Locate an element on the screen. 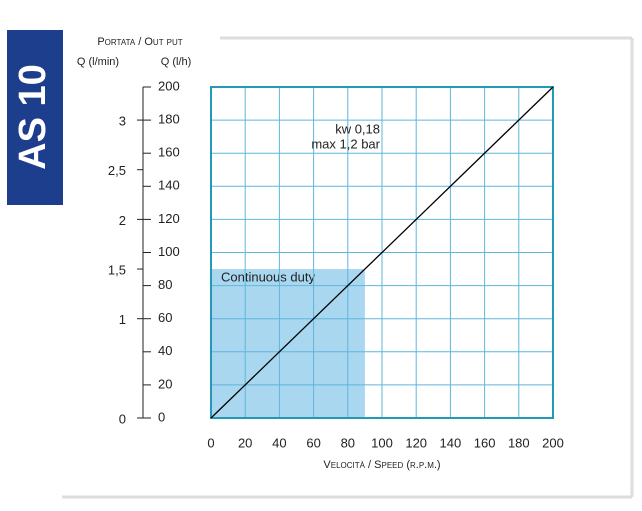 The width and height of the screenshot is (642, 511). y-axis-label: Q (l/h) is located at coordinates (176, 62).